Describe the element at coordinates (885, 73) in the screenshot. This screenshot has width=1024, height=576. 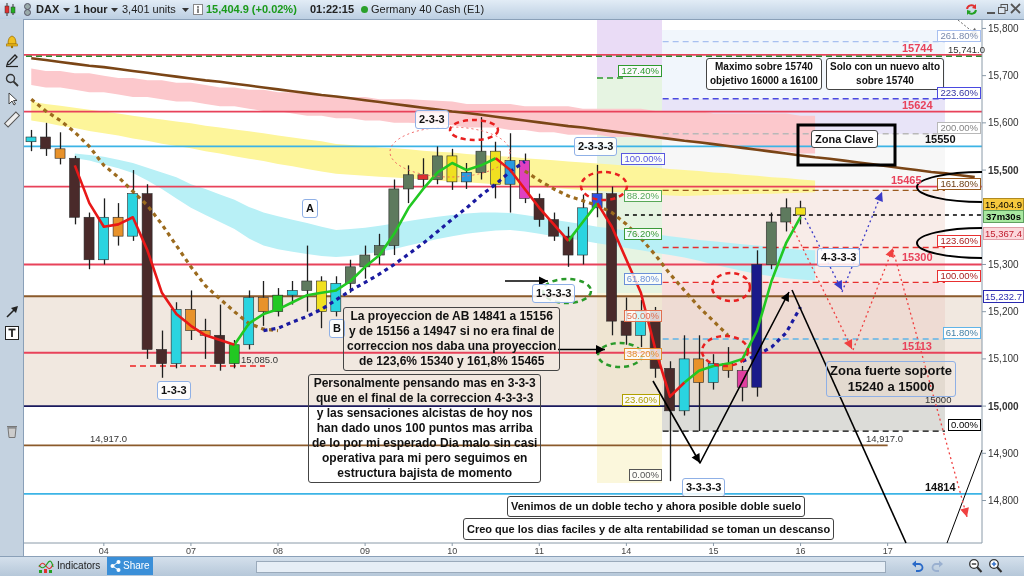
I see `annotation: Solo con un nuevo alto sobre 15740` at that location.